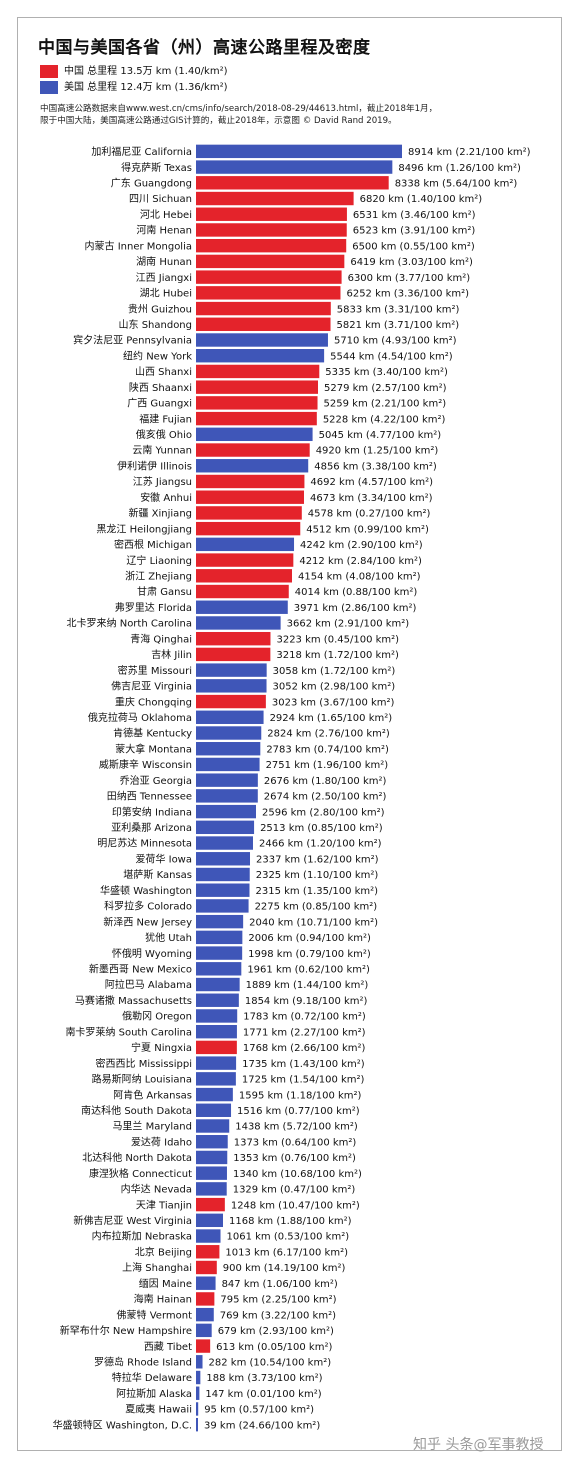 This screenshot has width=580, height=1469. Describe the element at coordinates (152, 733) in the screenshot. I see `category-label: 肯德基 Kentucky` at that location.